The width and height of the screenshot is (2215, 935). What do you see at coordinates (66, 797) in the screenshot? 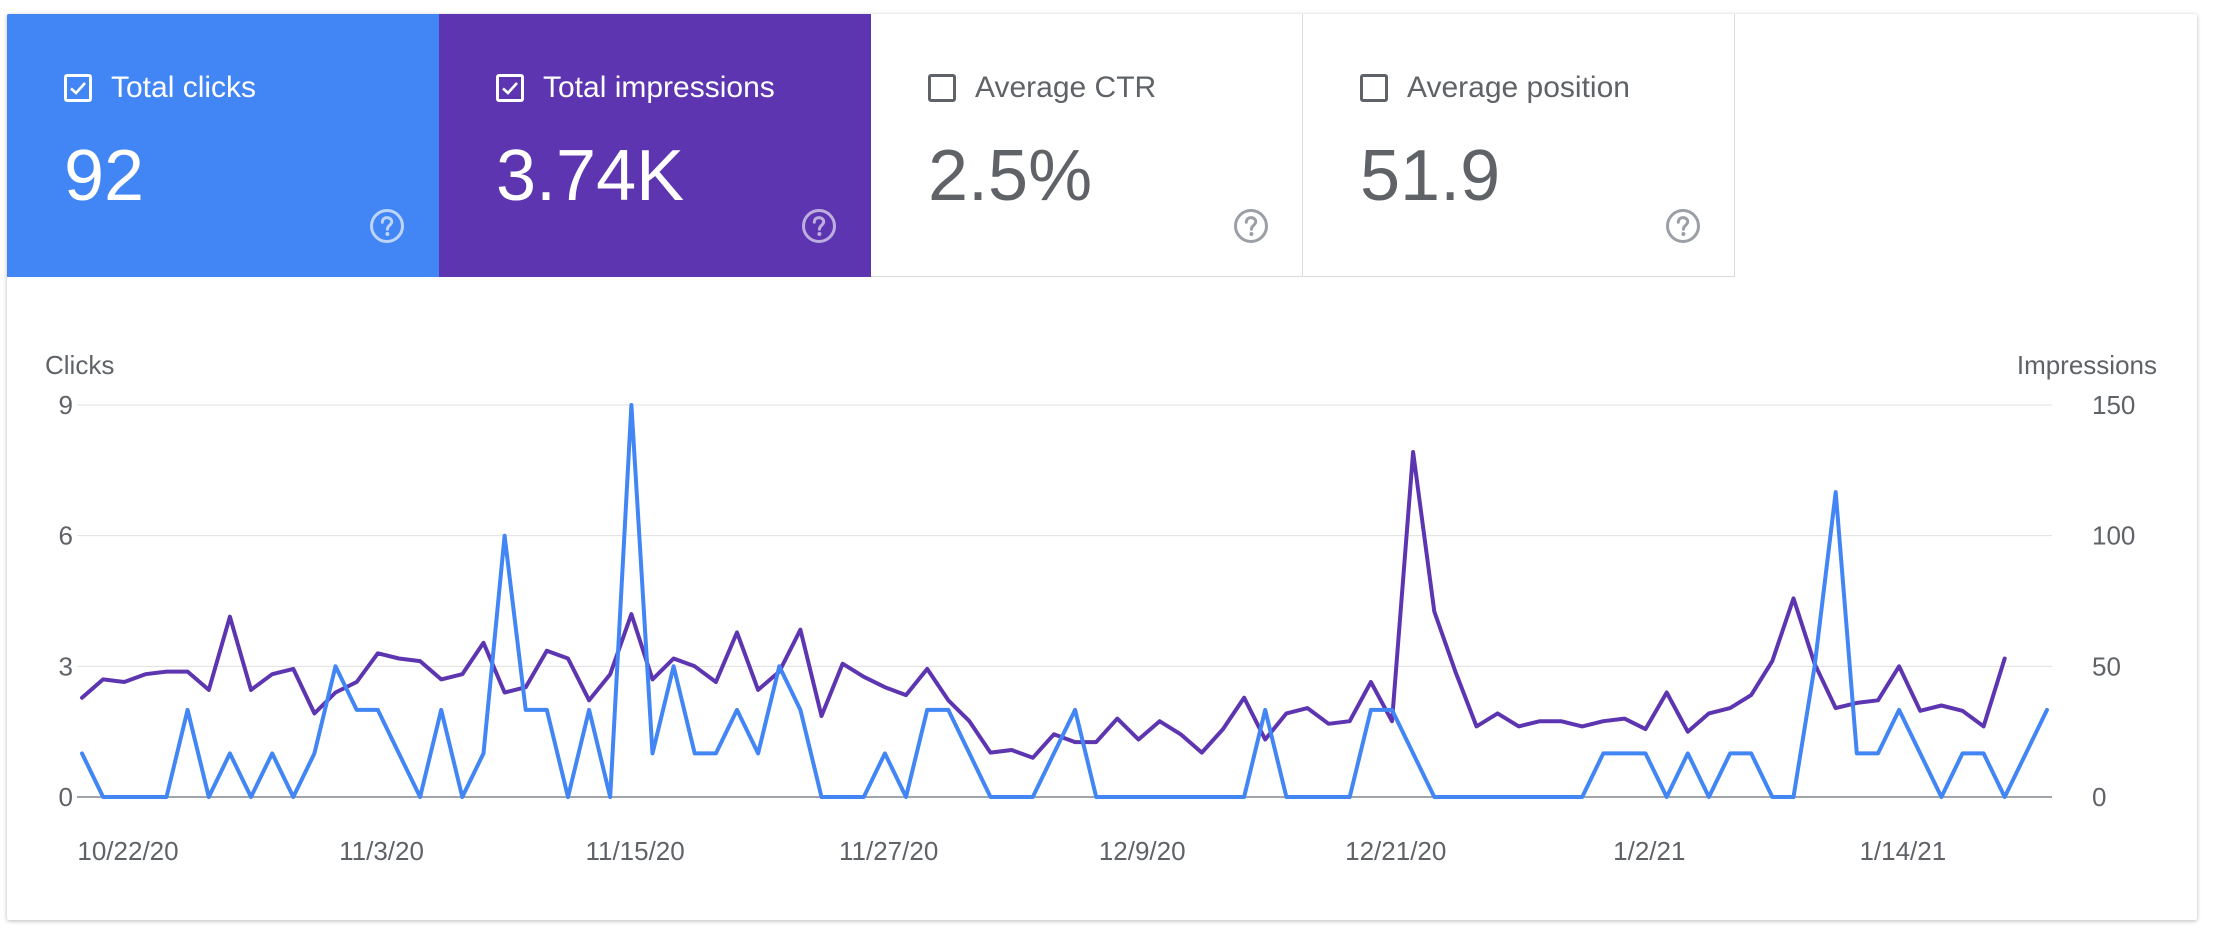
I see `y-left-tick-label: 0` at bounding box center [66, 797].